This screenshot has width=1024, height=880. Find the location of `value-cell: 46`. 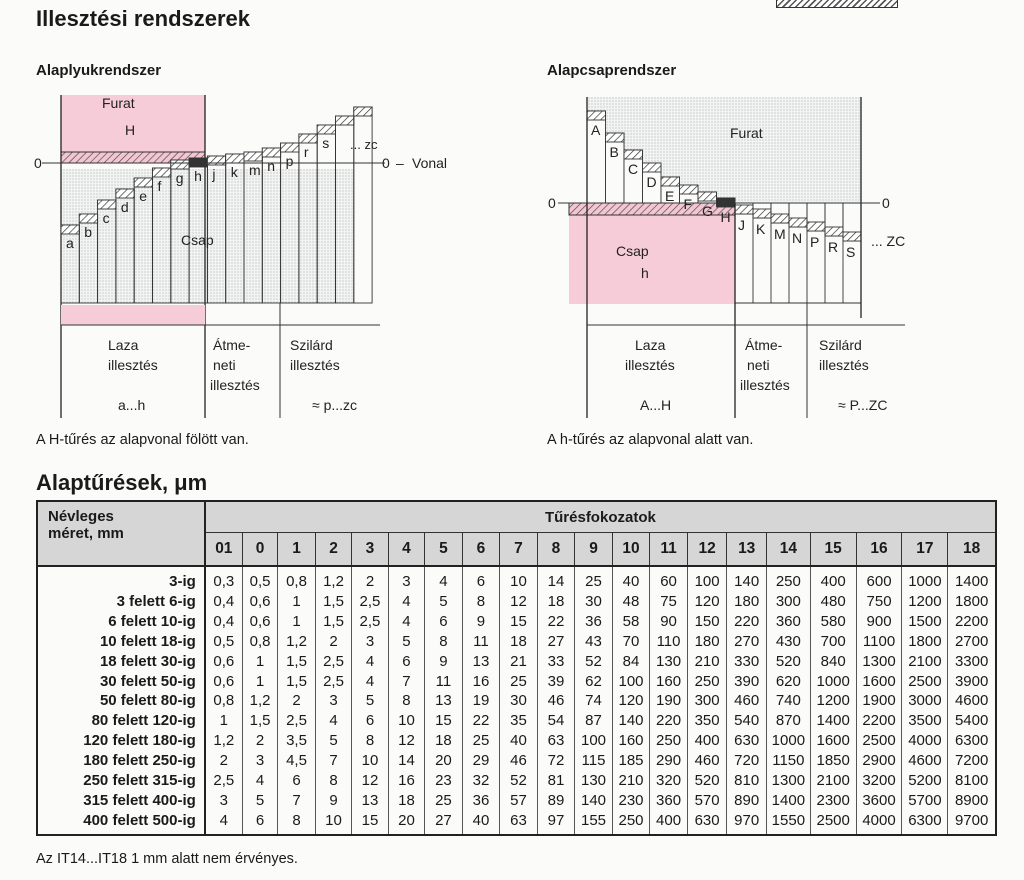

value-cell: 46 is located at coordinates (555, 701).